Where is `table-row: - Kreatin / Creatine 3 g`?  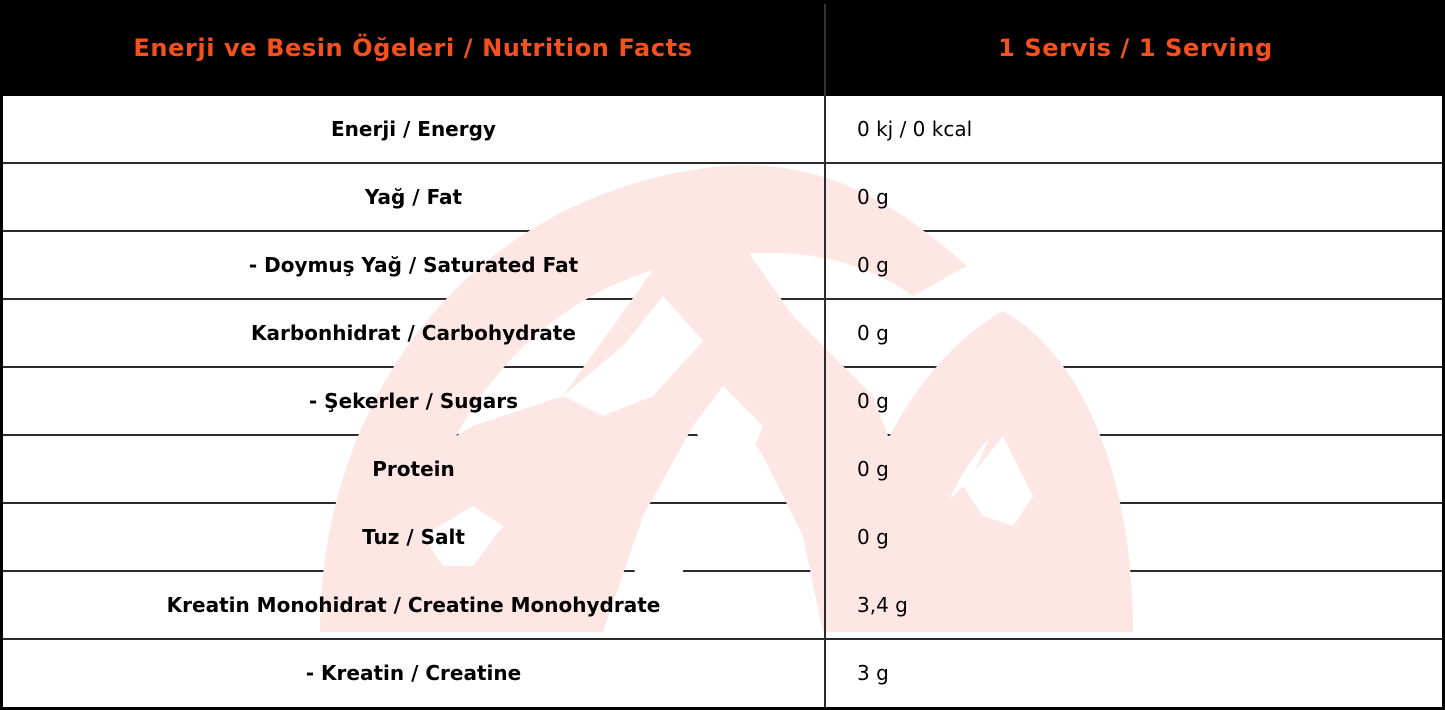
table-row: - Kreatin / Creatine 3 g is located at coordinates (722, 674).